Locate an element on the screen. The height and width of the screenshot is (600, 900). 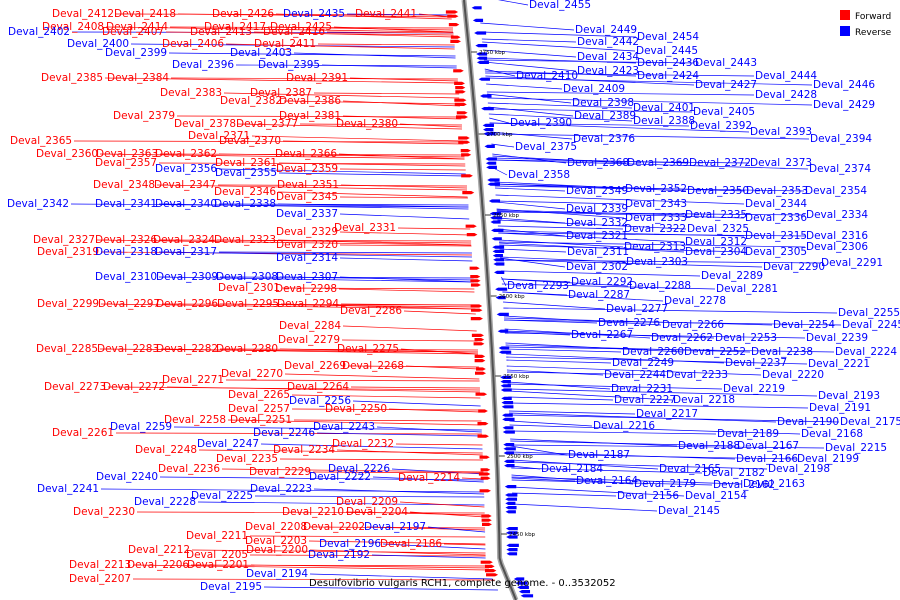
gene-label-right: Deval_2290 is located at coordinates (794, 267).